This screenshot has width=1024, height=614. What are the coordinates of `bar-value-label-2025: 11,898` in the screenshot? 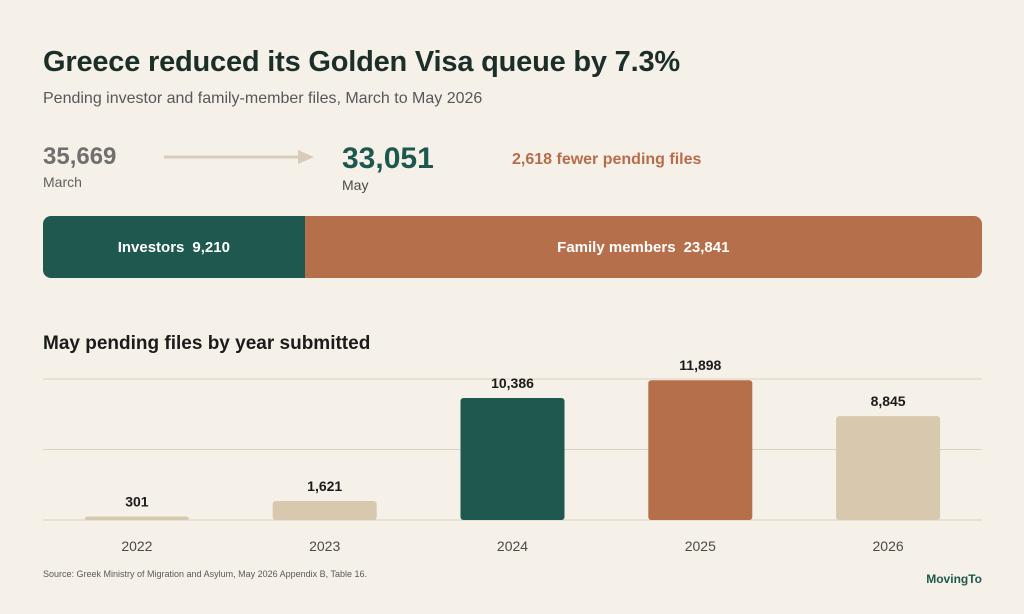 It's located at (700, 365).